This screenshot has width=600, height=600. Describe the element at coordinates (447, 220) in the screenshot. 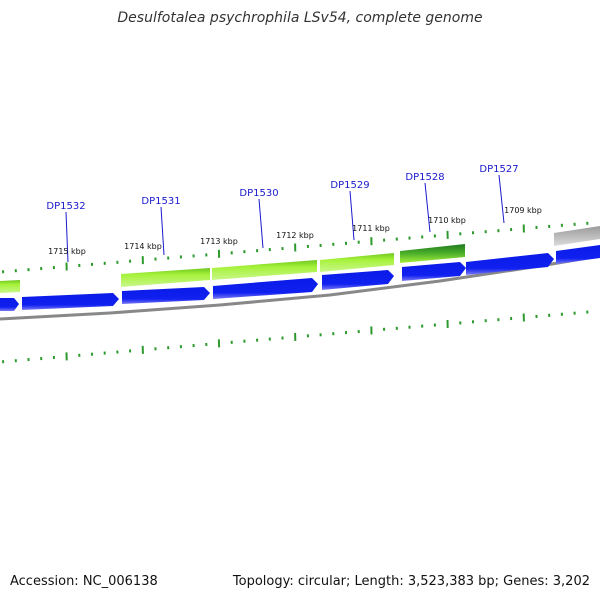

I see `ruler-label: 1710 kbp` at that location.